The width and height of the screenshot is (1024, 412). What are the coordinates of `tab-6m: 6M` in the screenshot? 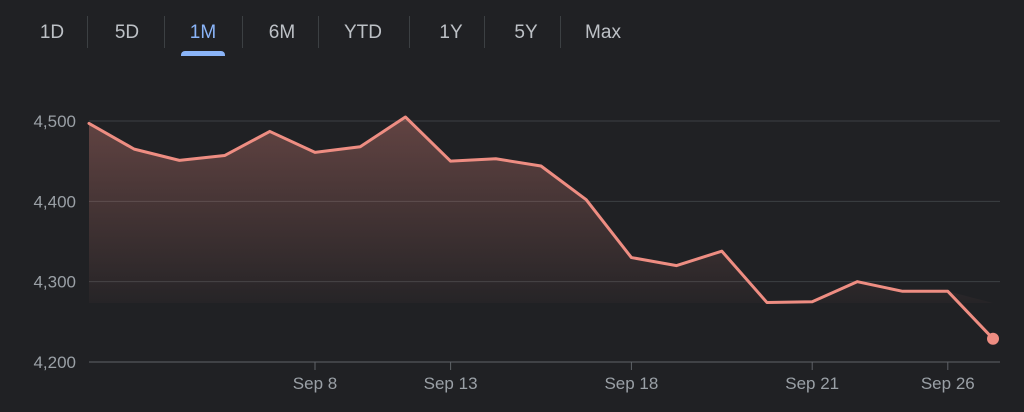 It's located at (282, 33).